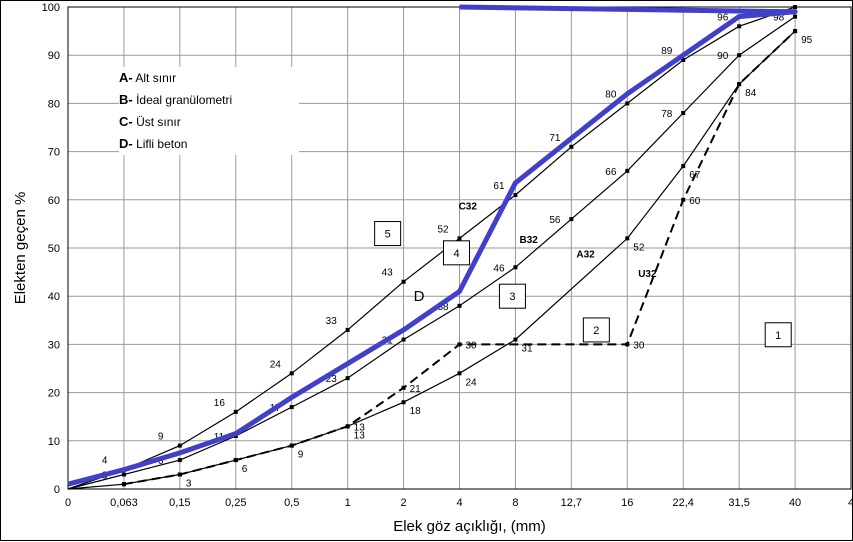 The height and width of the screenshot is (542, 853). Describe the element at coordinates (126, 99) in the screenshot. I see `legend-key: B-` at that location.